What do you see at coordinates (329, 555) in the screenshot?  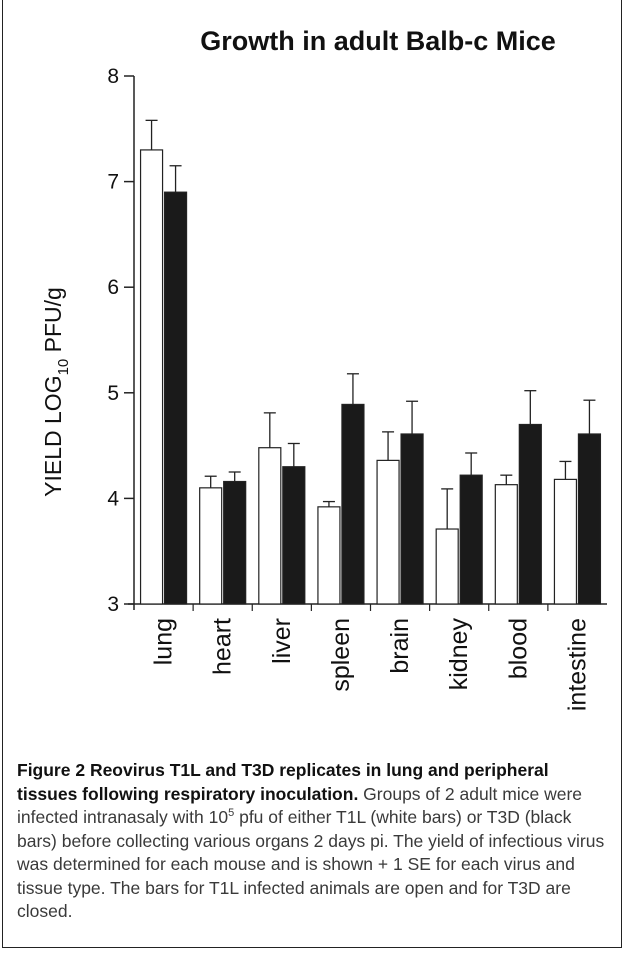 I see `bar-t1l-spleen` at bounding box center [329, 555].